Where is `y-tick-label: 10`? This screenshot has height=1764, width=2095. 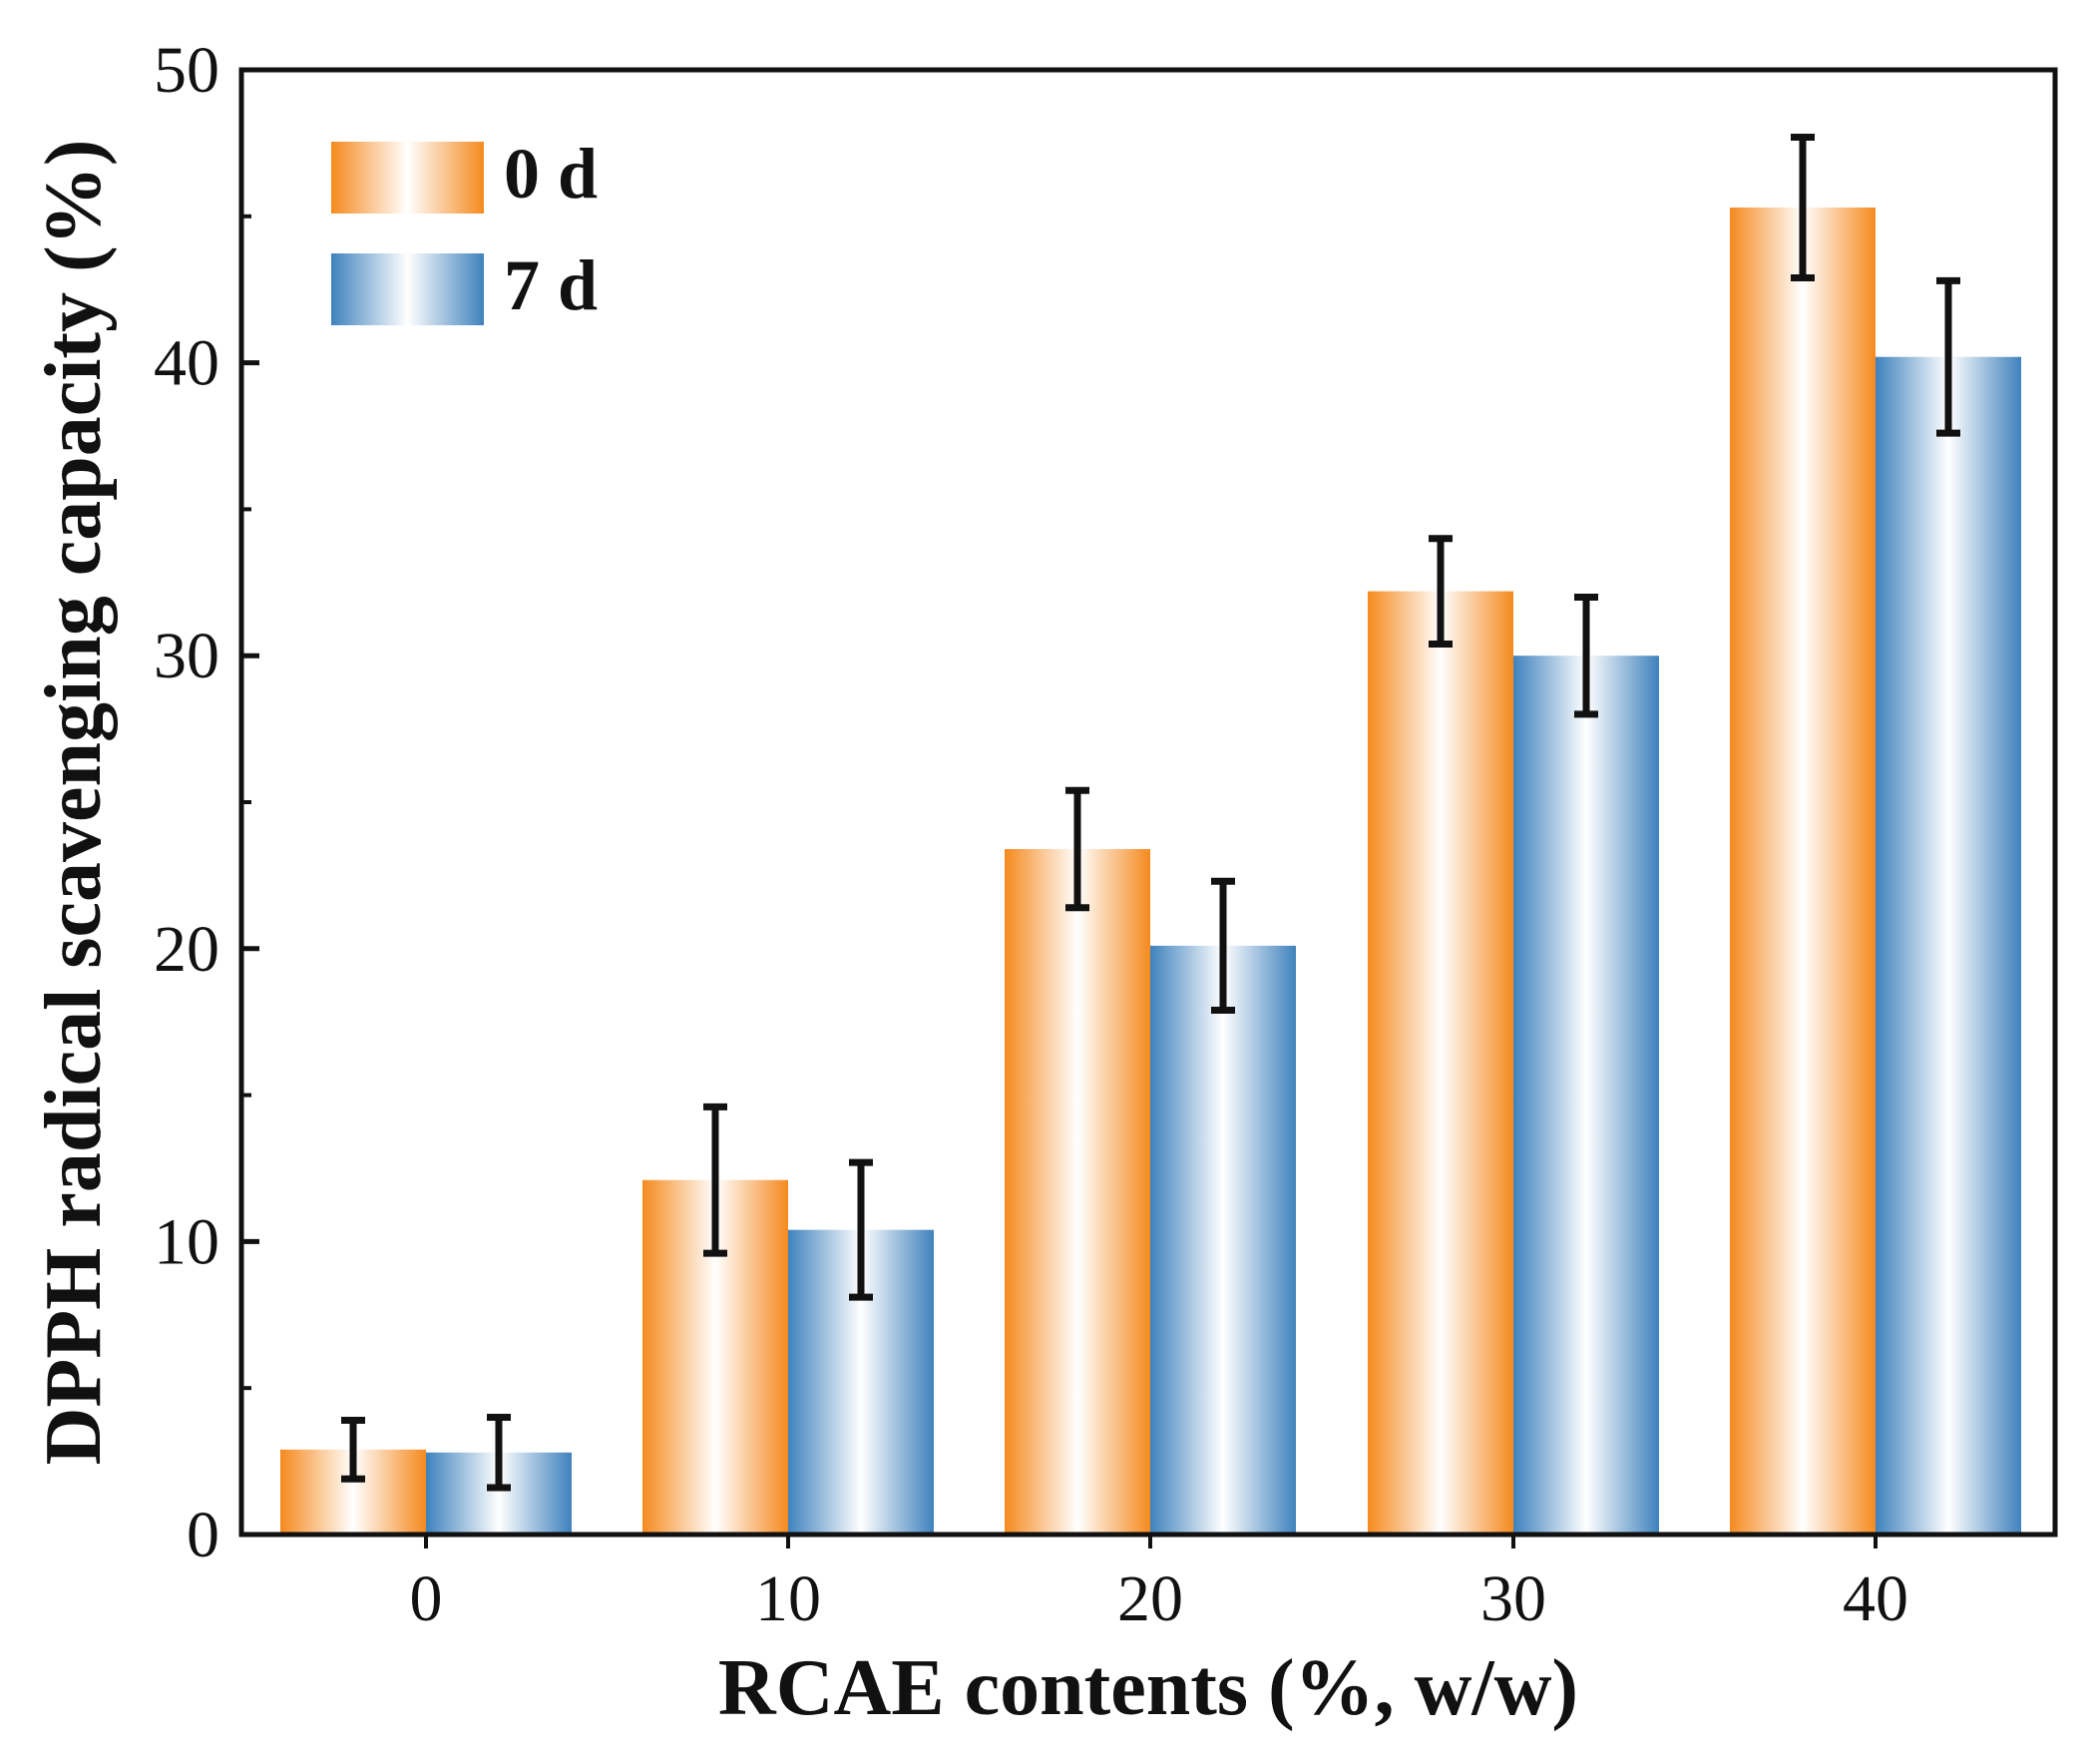 y-tick-label: 10 is located at coordinates (186, 1241).